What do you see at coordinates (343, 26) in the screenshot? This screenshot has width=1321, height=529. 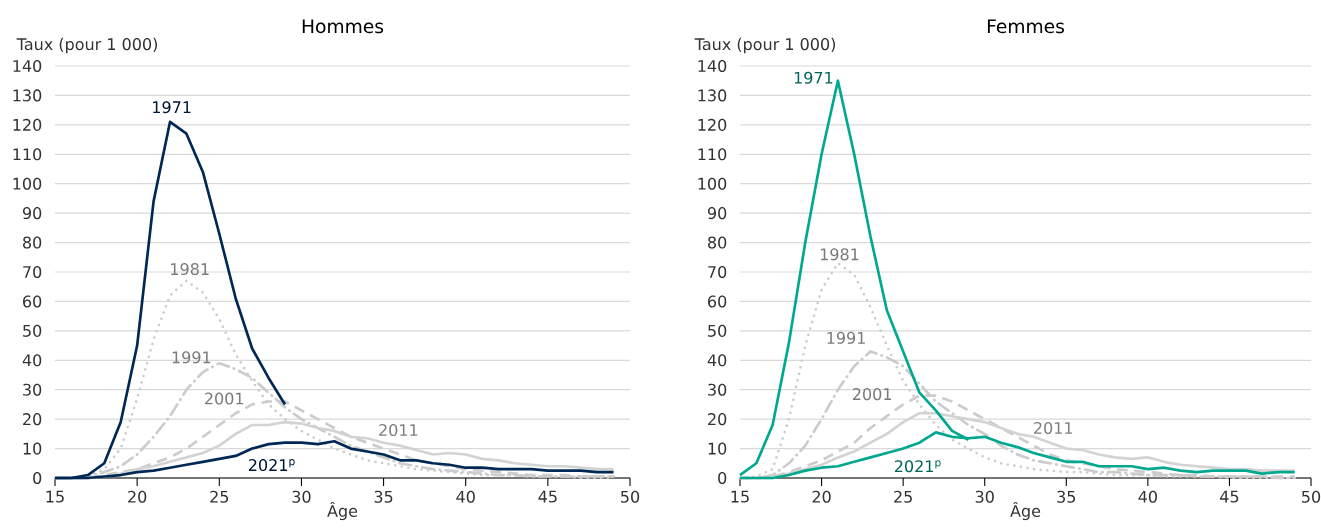 I see `chart-title: Hommes` at bounding box center [343, 26].